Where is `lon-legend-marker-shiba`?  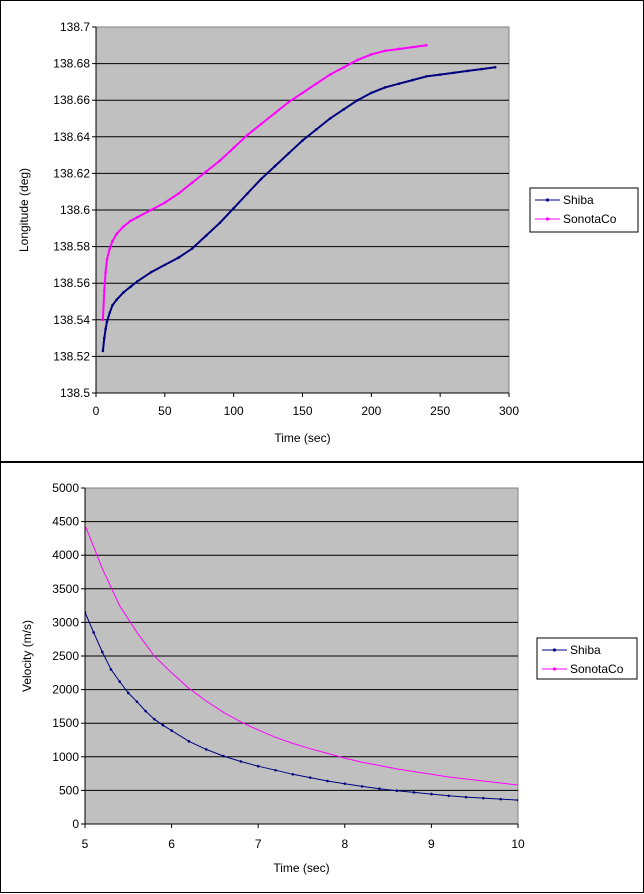
lon-legend-marker-shiba is located at coordinates (547, 200).